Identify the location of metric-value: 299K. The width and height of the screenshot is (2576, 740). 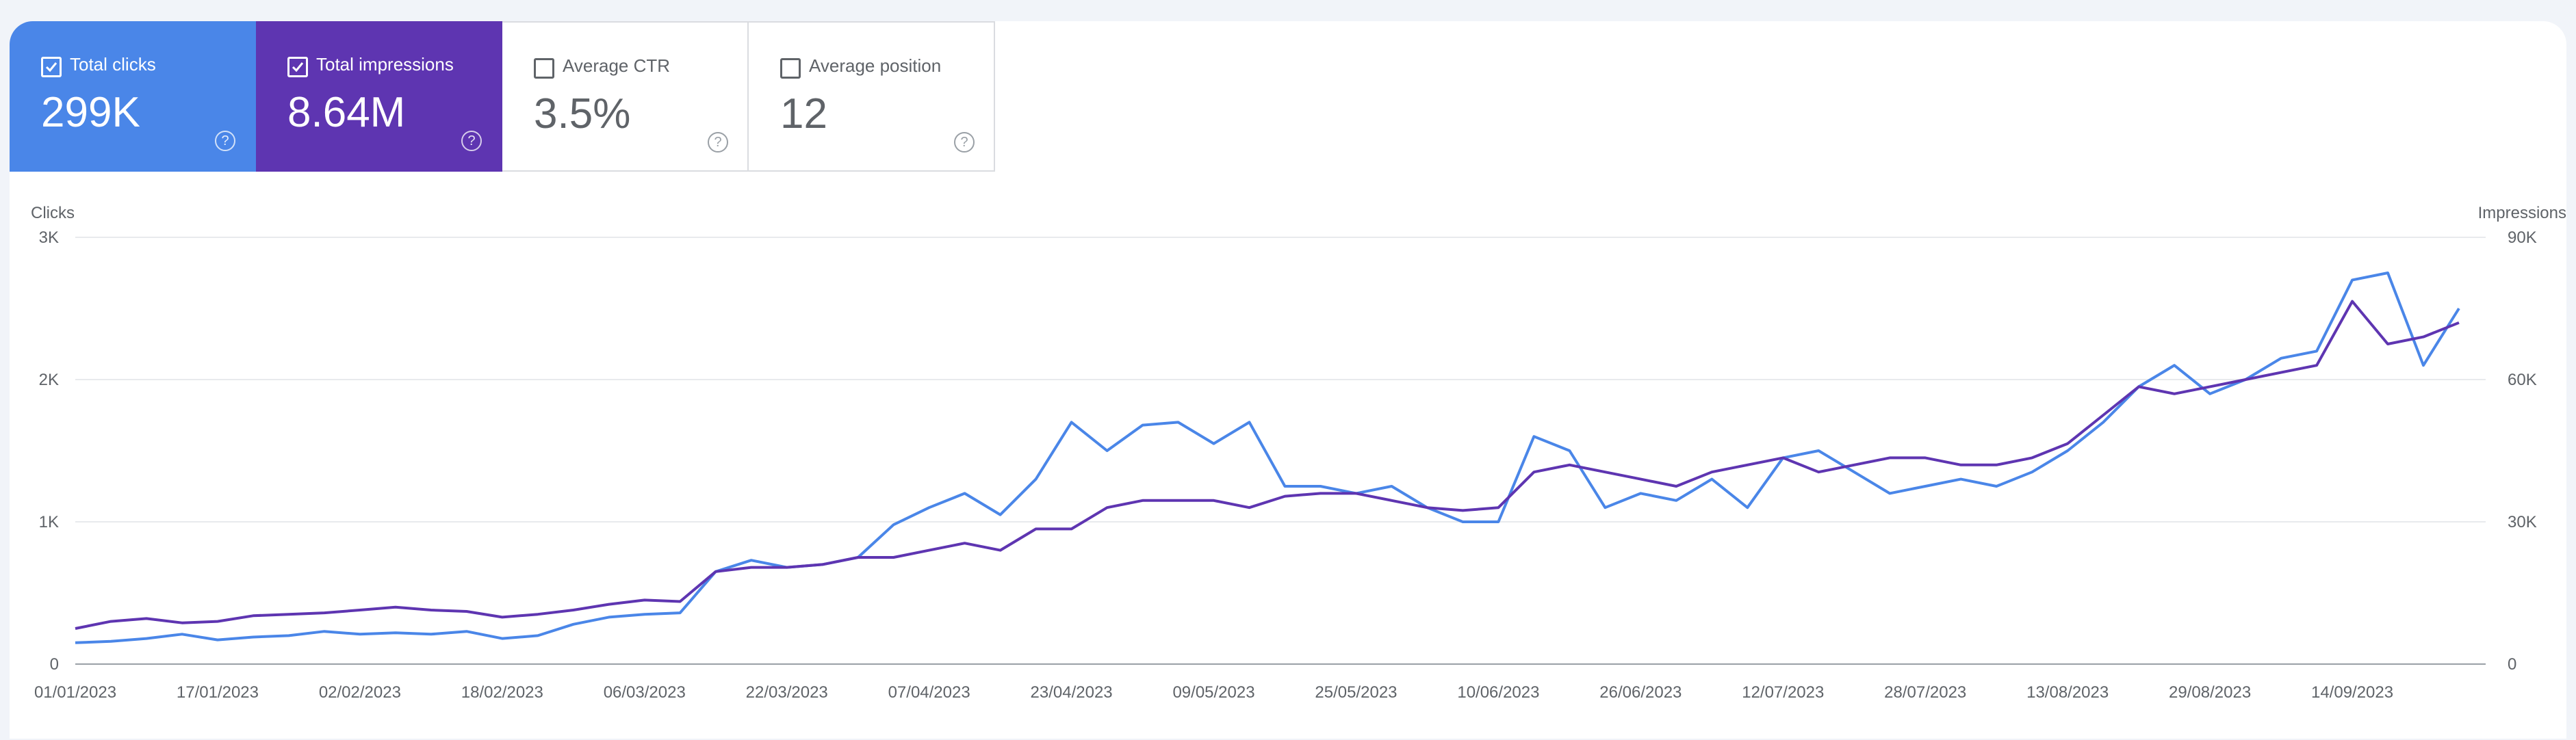
(90, 112).